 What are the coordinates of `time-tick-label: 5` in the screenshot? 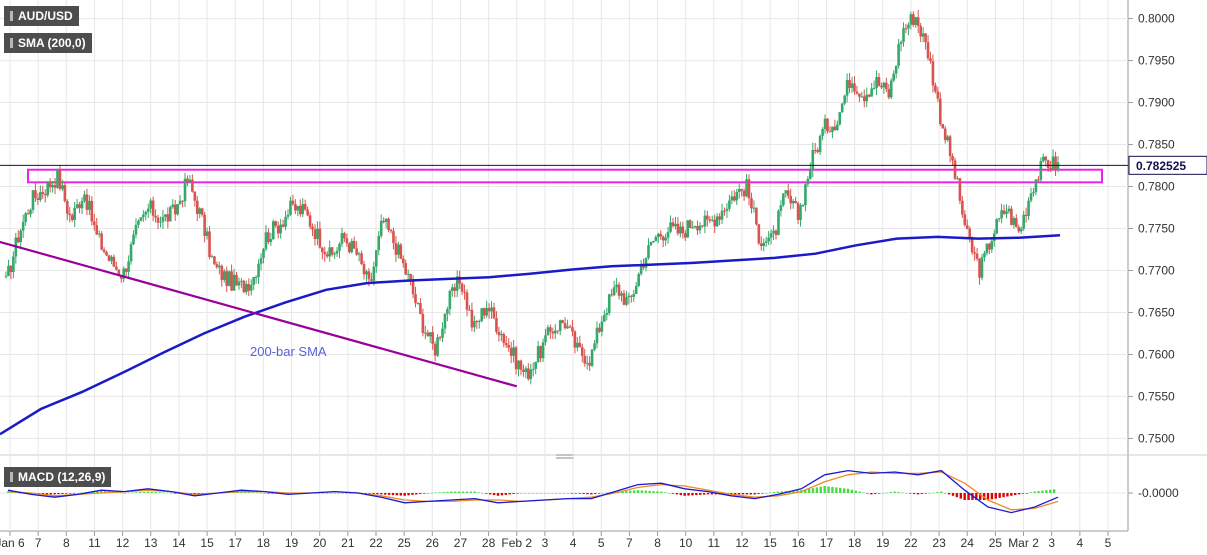 It's located at (601, 543).